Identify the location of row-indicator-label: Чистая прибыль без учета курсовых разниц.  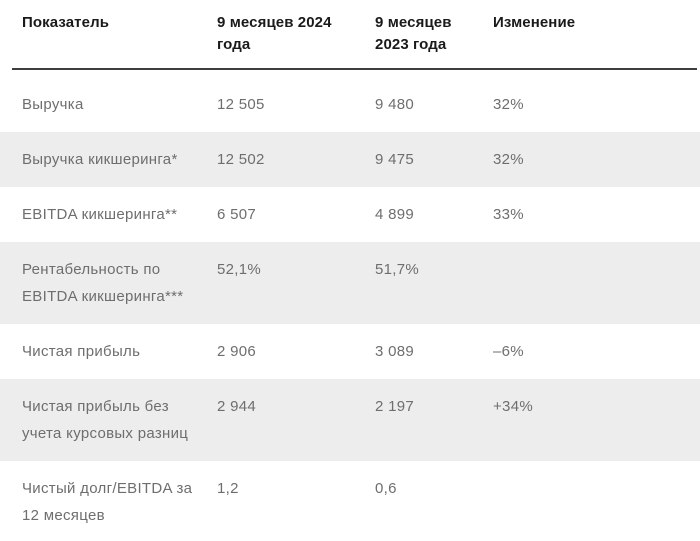
(105, 420).